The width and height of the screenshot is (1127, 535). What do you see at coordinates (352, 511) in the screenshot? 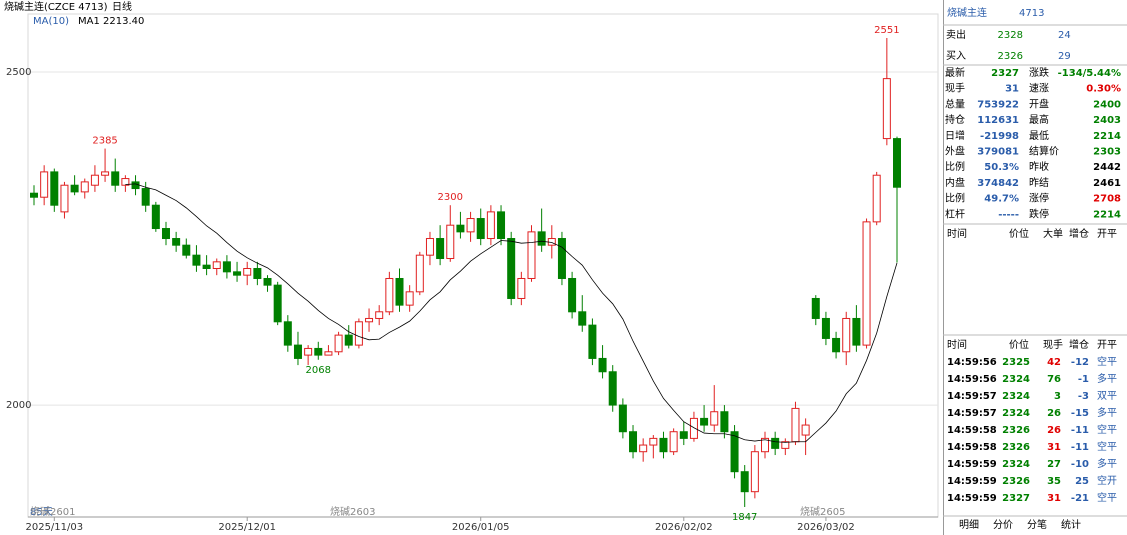
I see `contract-label: 烧碱2603` at bounding box center [352, 511].